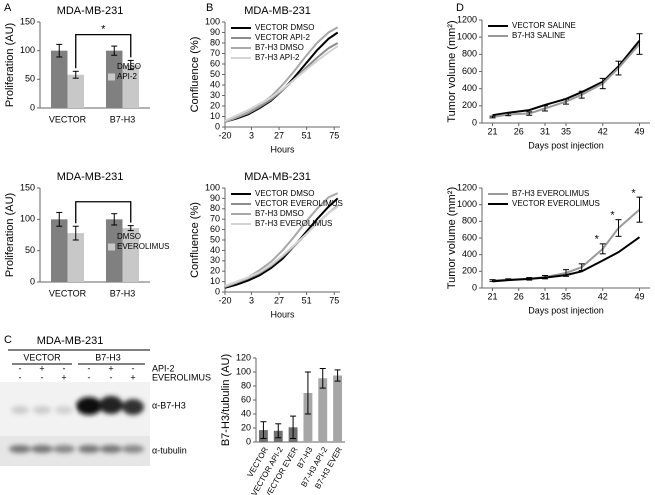  Describe the element at coordinates (108, 357) in the screenshot. I see `group-label: B7-H3` at that location.